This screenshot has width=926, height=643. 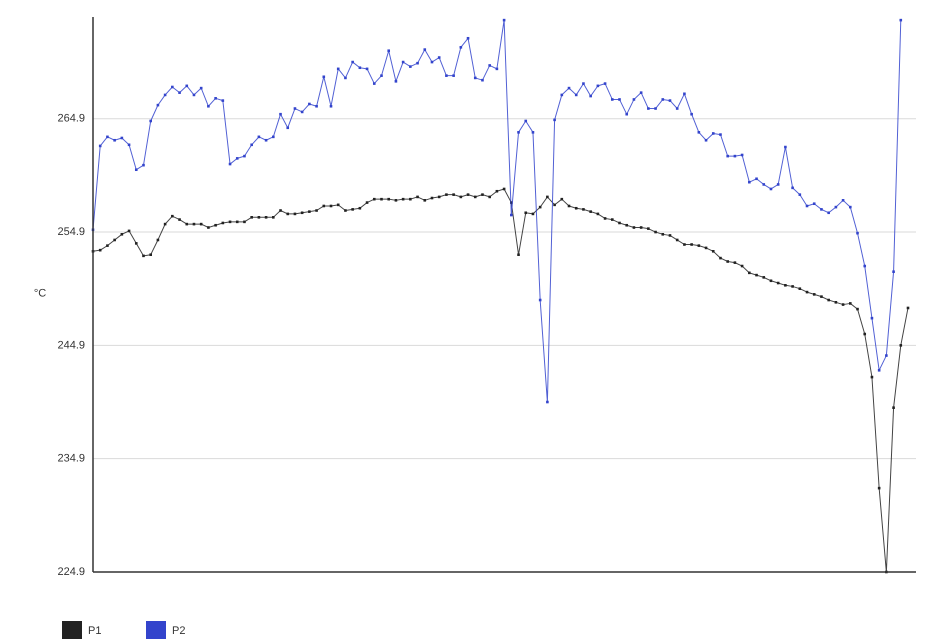 What do you see at coordinates (71, 118) in the screenshot?
I see `y-tick-label: 264.9` at bounding box center [71, 118].